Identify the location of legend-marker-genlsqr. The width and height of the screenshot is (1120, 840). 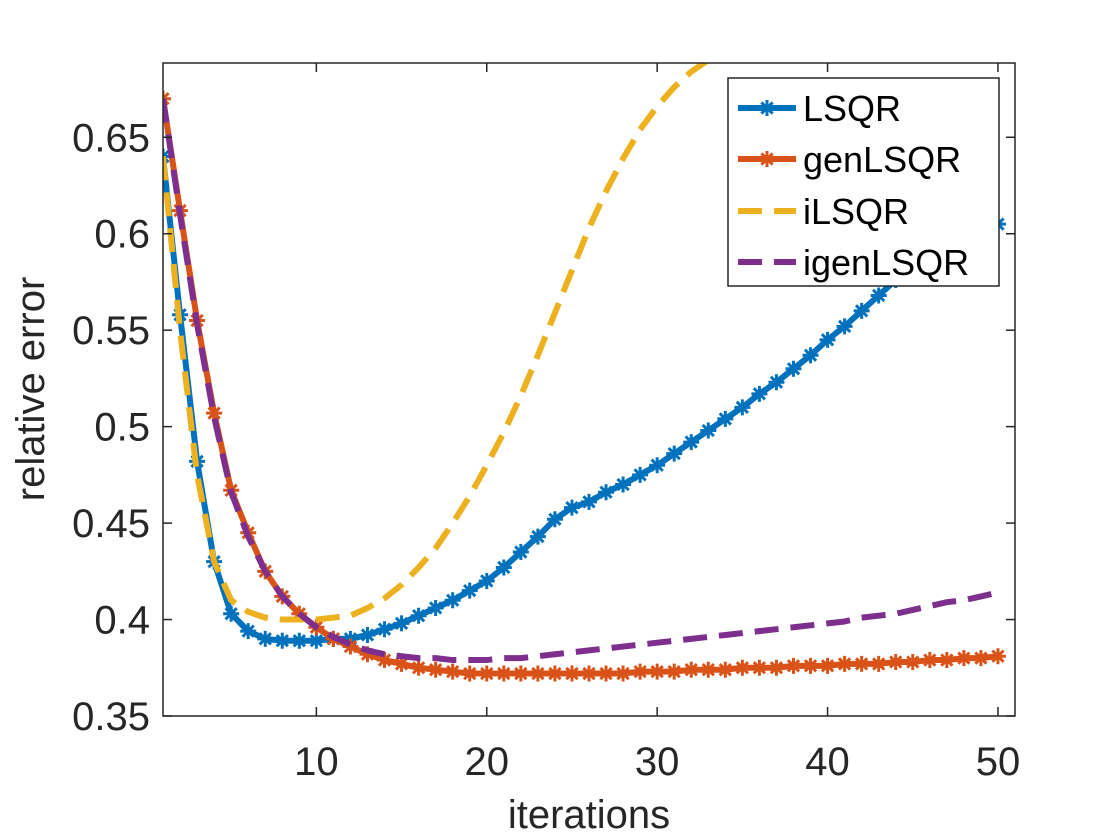
(767, 159).